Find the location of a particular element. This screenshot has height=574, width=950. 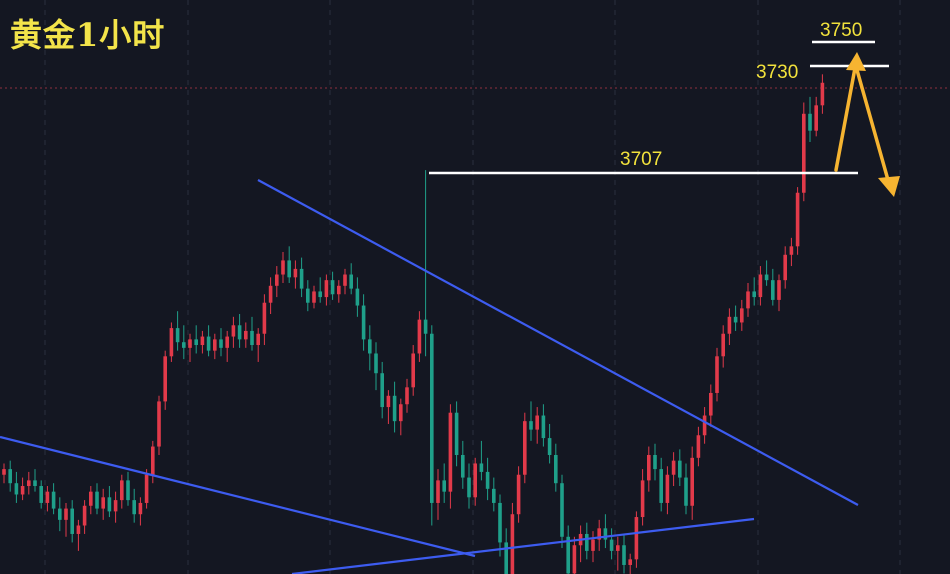

projection-arrows is located at coordinates (867, 124).